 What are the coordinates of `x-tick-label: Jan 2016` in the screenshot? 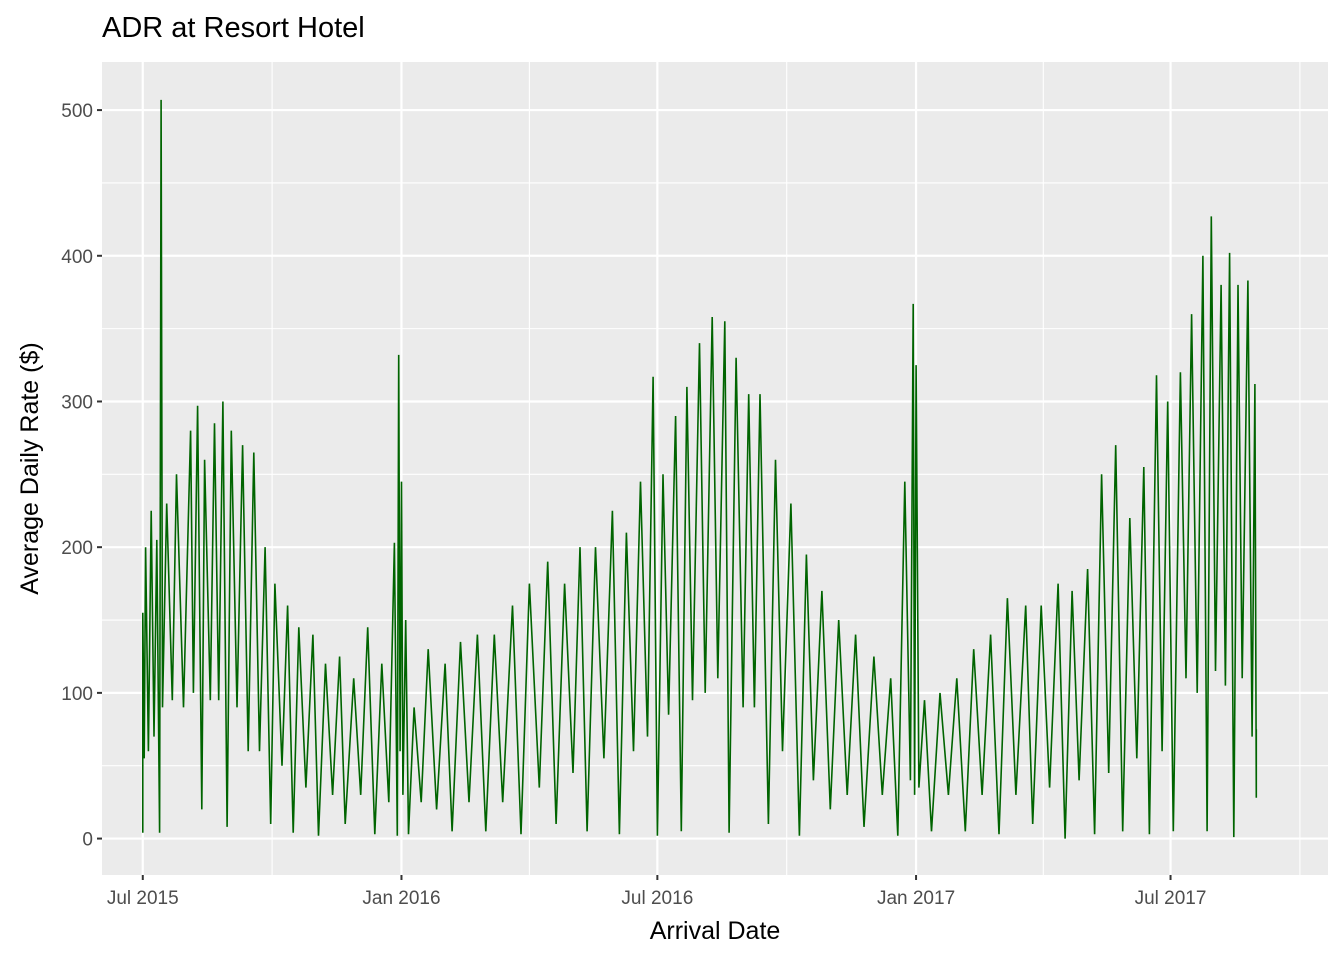 It's located at (401, 898).